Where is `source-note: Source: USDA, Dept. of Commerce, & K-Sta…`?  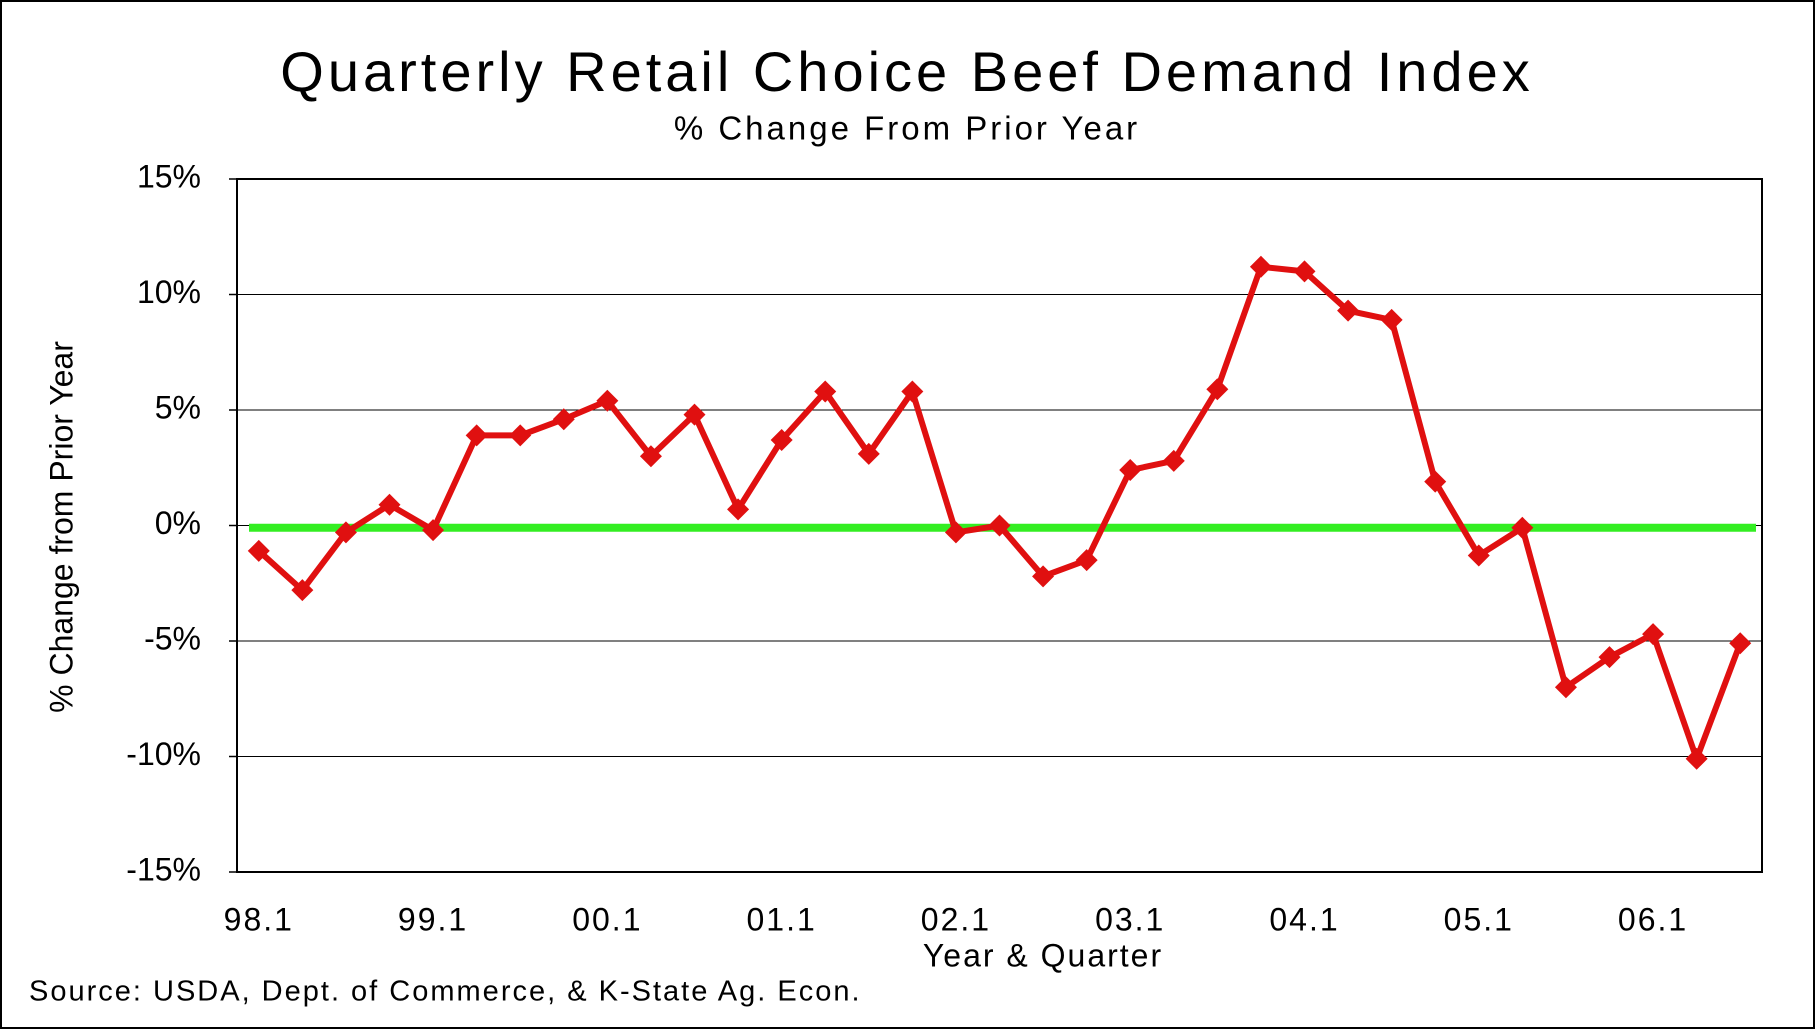
source-note: Source: USDA, Dept. of Commerce, & K-Sta… is located at coordinates (445, 992).